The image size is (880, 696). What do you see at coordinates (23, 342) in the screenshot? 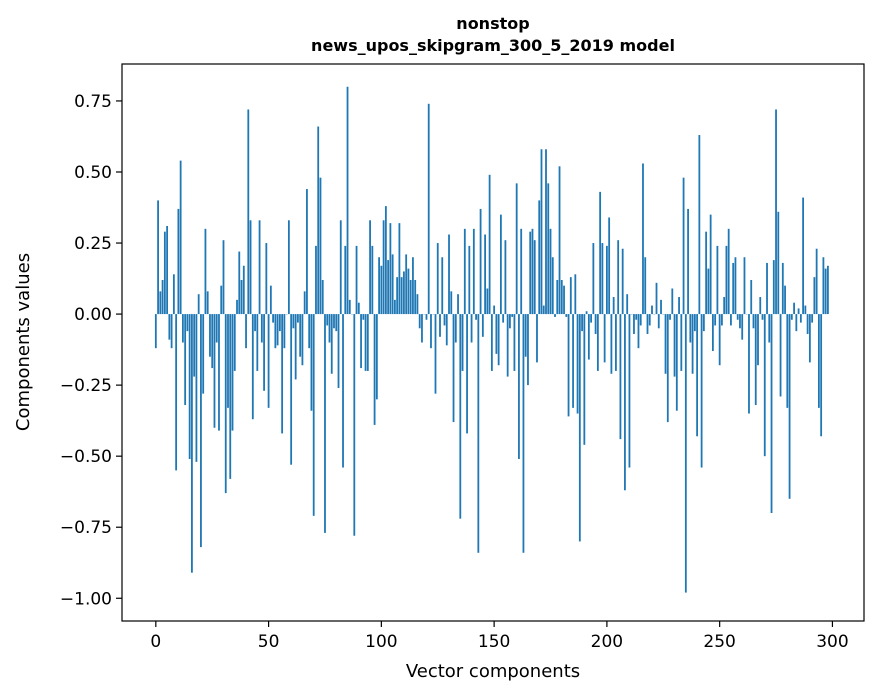
I see `y-axis-label: Components values` at bounding box center [23, 342].